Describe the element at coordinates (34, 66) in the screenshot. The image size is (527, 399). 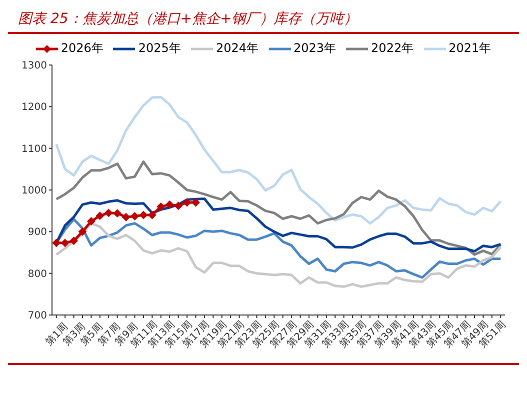
I see `y-tick-label: 1300` at that location.